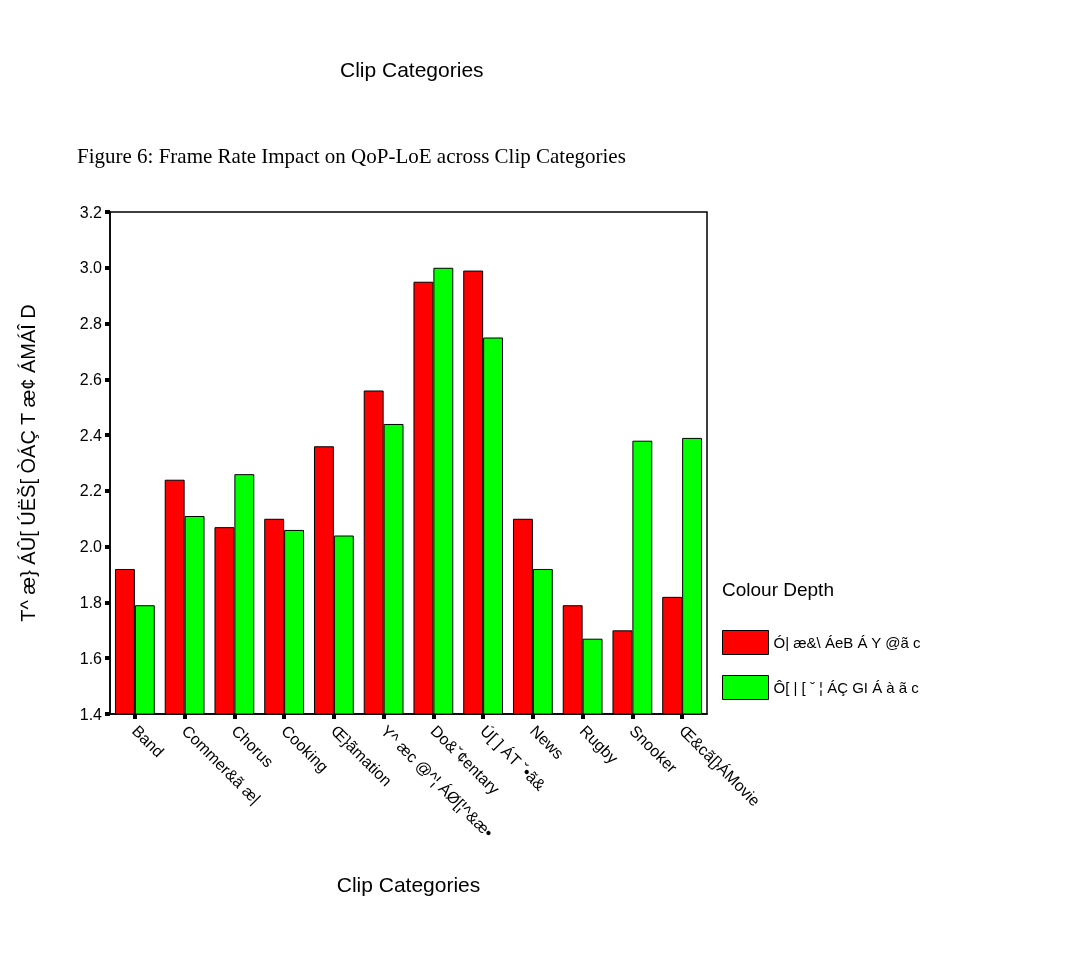 The image size is (1074, 957). What do you see at coordinates (91, 491) in the screenshot?
I see `y-tick-label: 2.2` at bounding box center [91, 491].